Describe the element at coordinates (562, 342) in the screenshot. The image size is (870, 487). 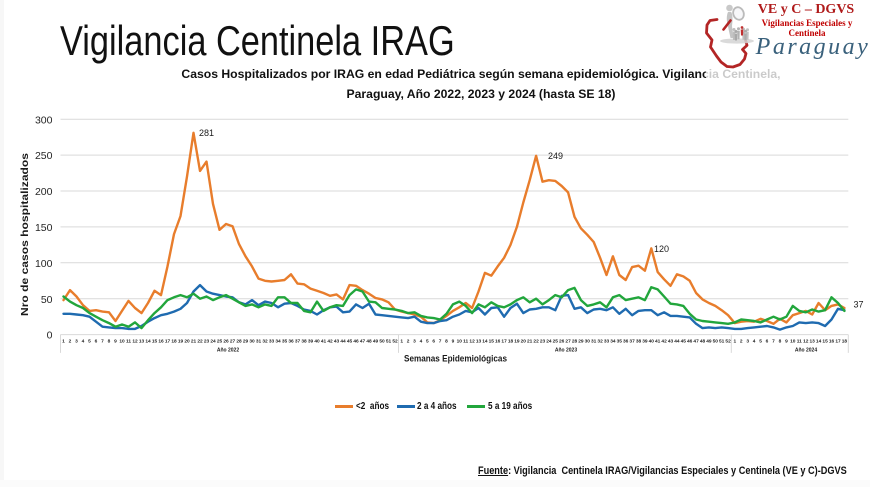
I see `svg-text: 26` at that location.